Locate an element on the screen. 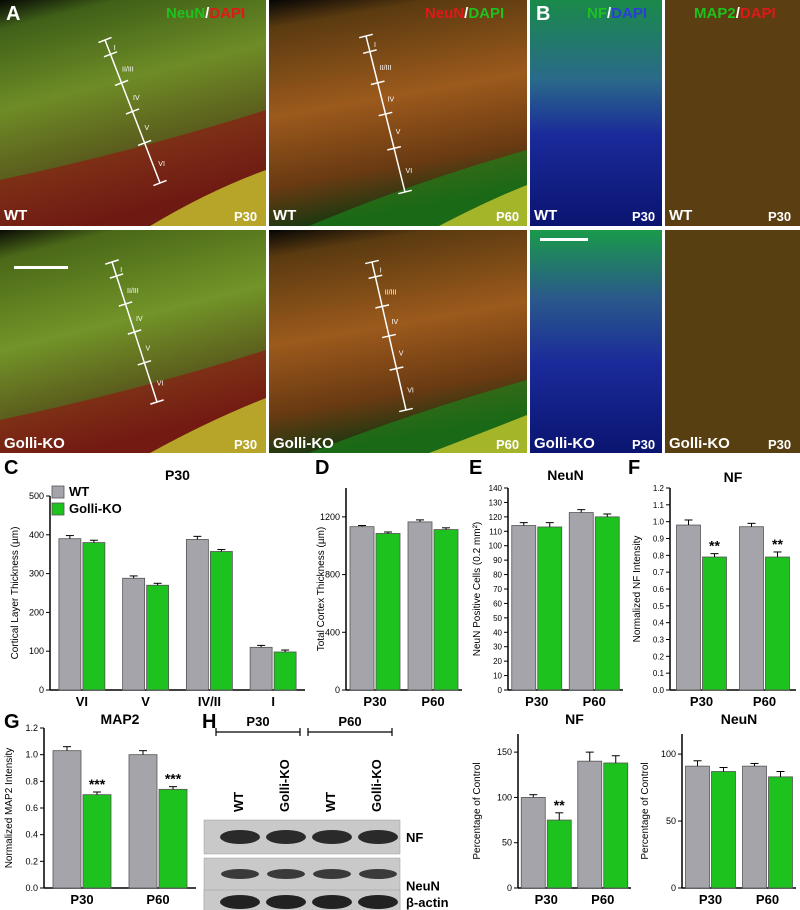 Image resolution: width=800 pixels, height=910 pixels. panel-letter-c: C is located at coordinates (11, 468).